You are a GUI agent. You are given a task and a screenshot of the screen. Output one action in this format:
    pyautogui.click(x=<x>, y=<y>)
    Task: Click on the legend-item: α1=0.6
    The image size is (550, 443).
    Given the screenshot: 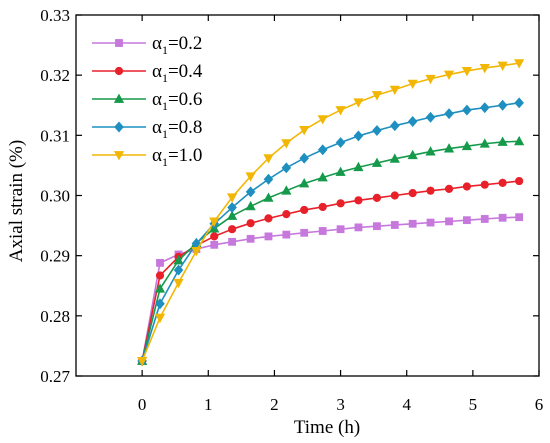 What is the action you would take?
    pyautogui.click(x=147, y=101)
    